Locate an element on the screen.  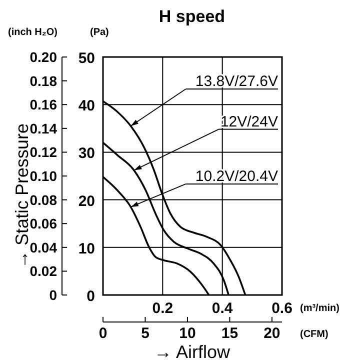
y2-tick-label: 40 is located at coordinates (86, 106).